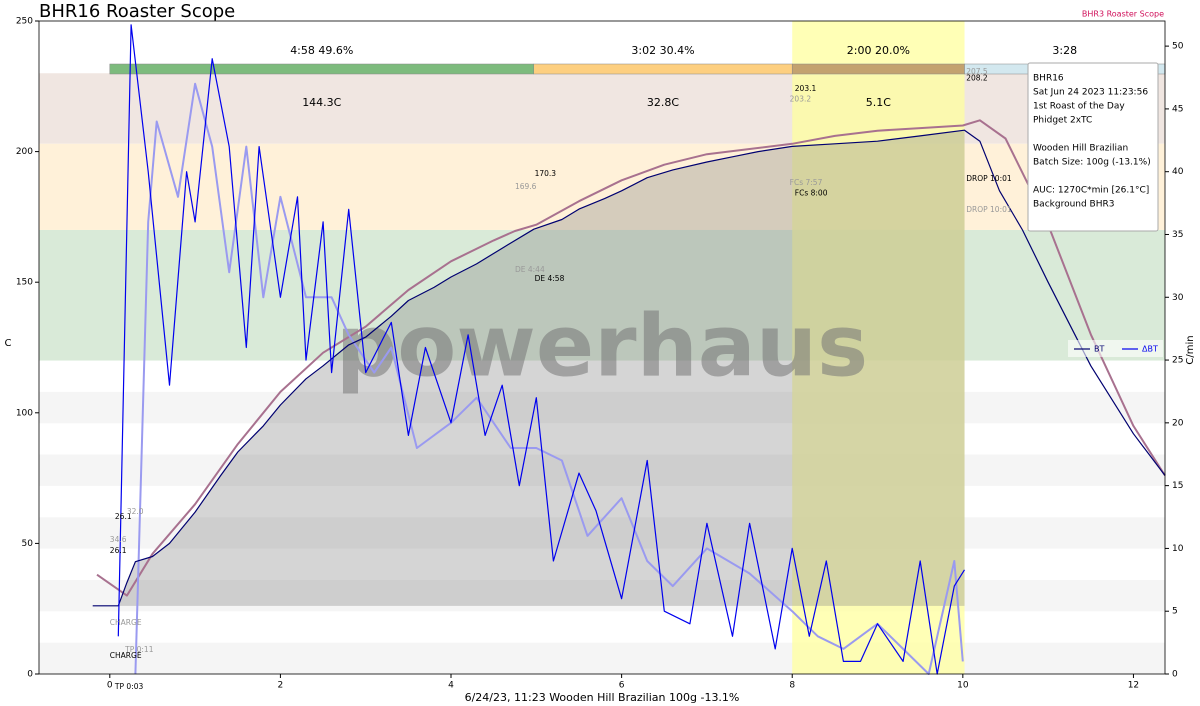  What do you see at coordinates (451, 686) in the screenshot?
I see `x-tick-label: 4` at bounding box center [451, 686].